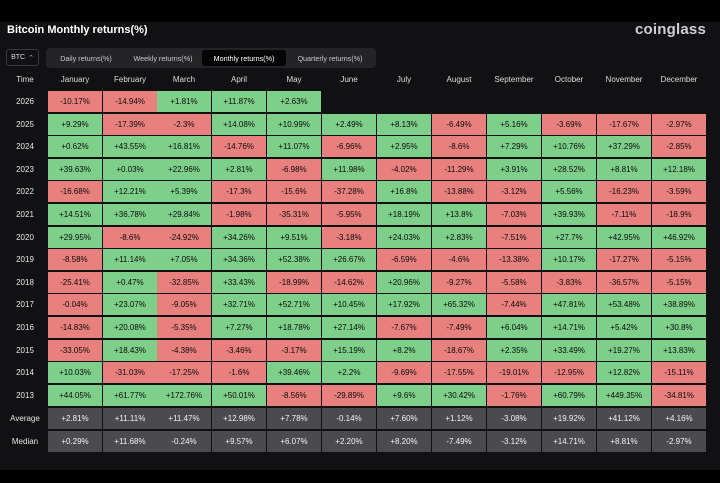  I want to click on return-cell: +33.49%, so click(569, 350).